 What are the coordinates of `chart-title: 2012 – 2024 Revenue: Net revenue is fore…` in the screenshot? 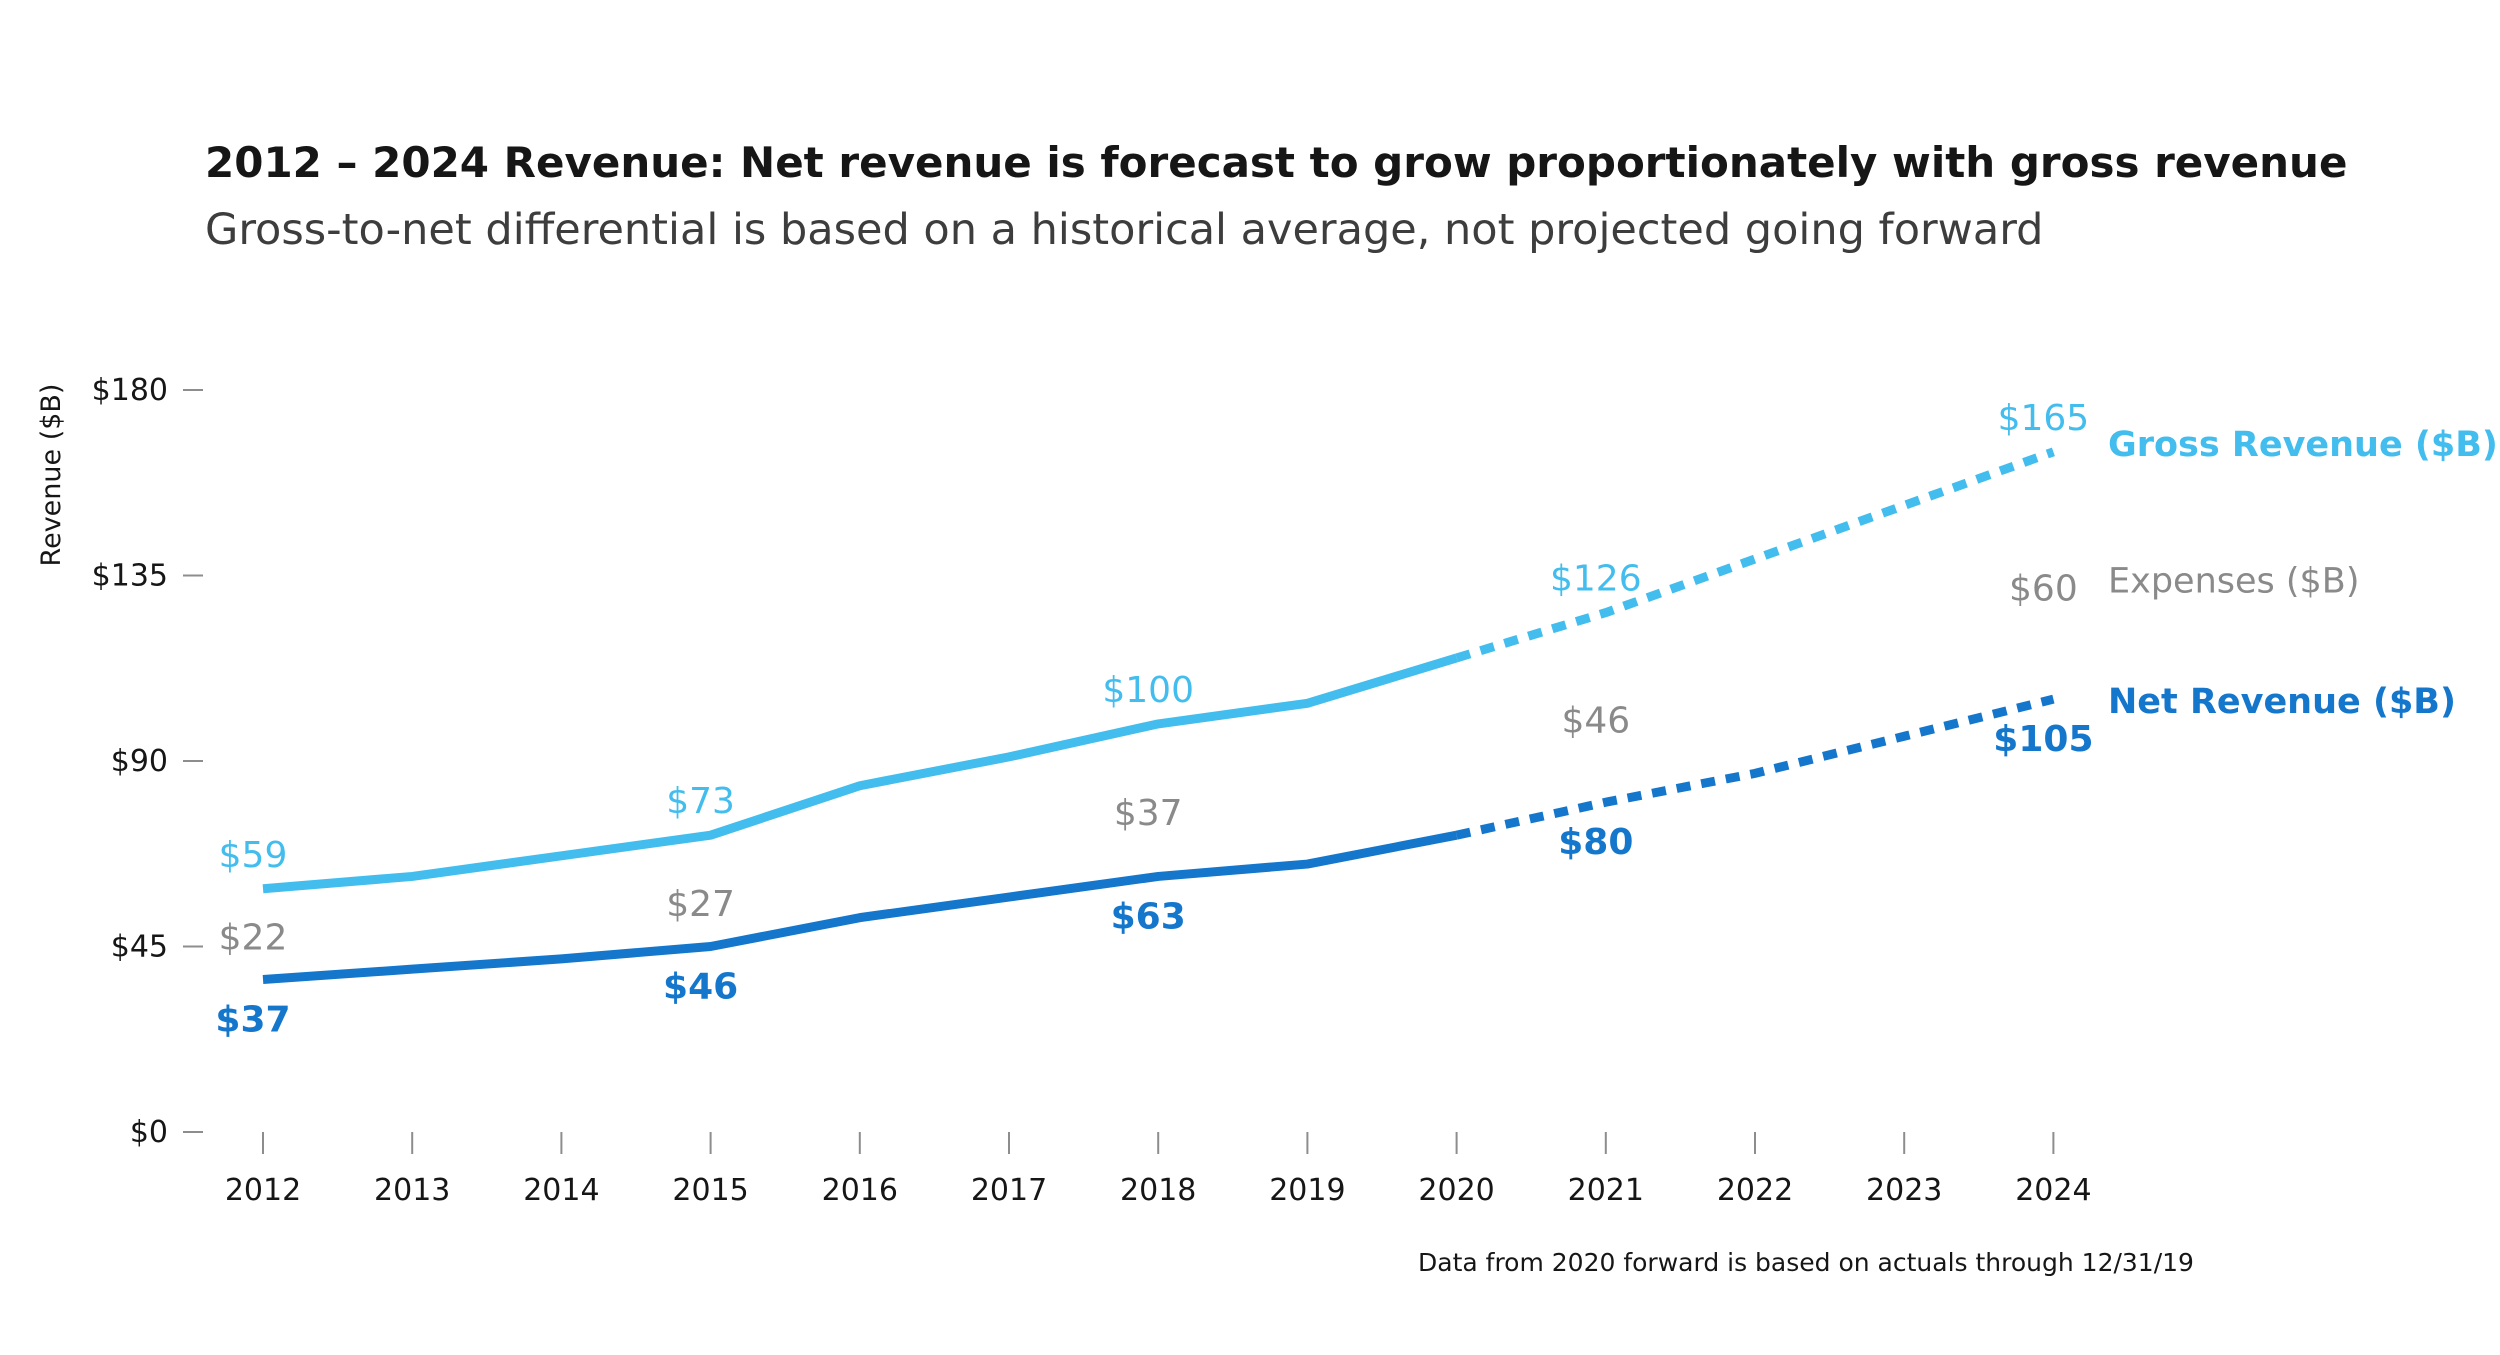 It's located at (1276, 162).